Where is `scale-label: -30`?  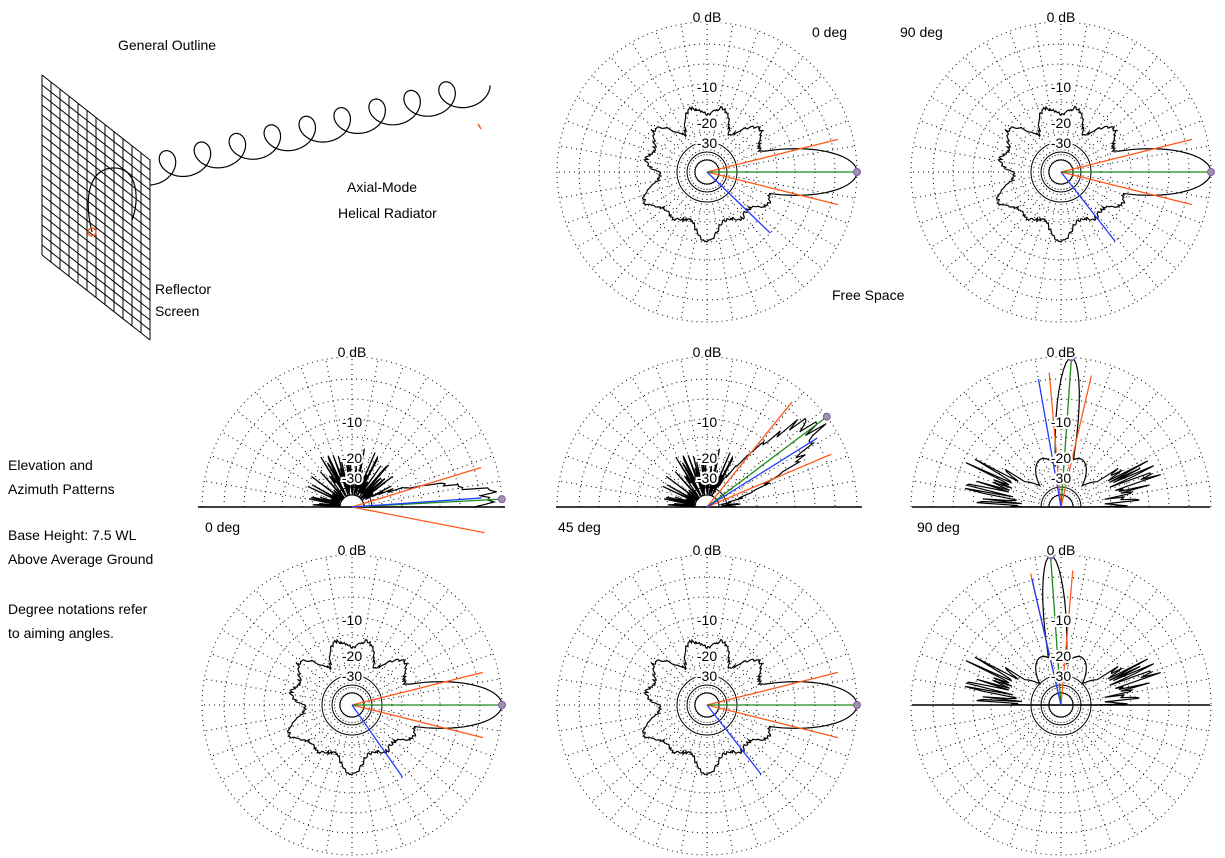
scale-label: -30 is located at coordinates (707, 676).